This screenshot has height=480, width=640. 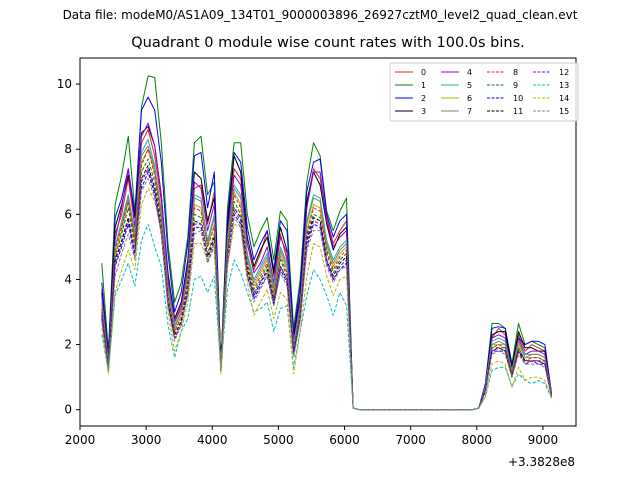 What do you see at coordinates (423, 111) in the screenshot?
I see `legend-label-3: 3` at bounding box center [423, 111].